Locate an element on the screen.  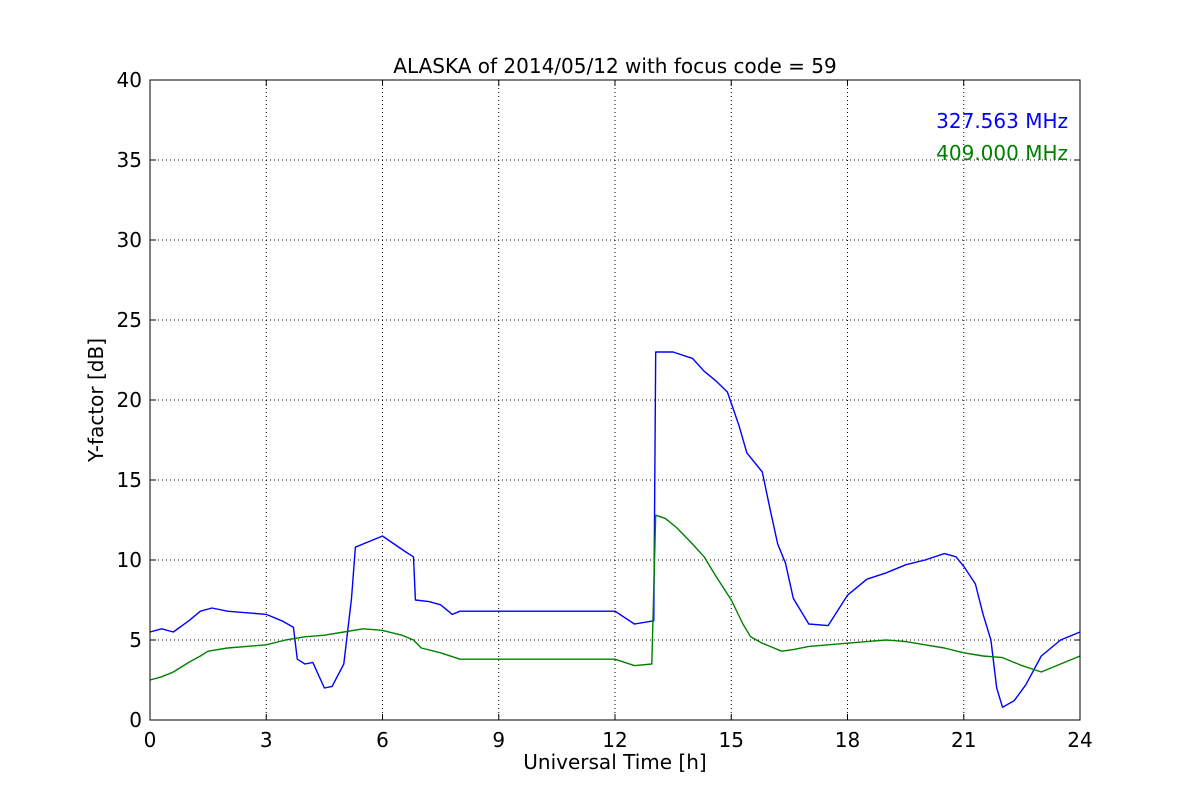
y-tick-label: 15 is located at coordinates (129, 480).